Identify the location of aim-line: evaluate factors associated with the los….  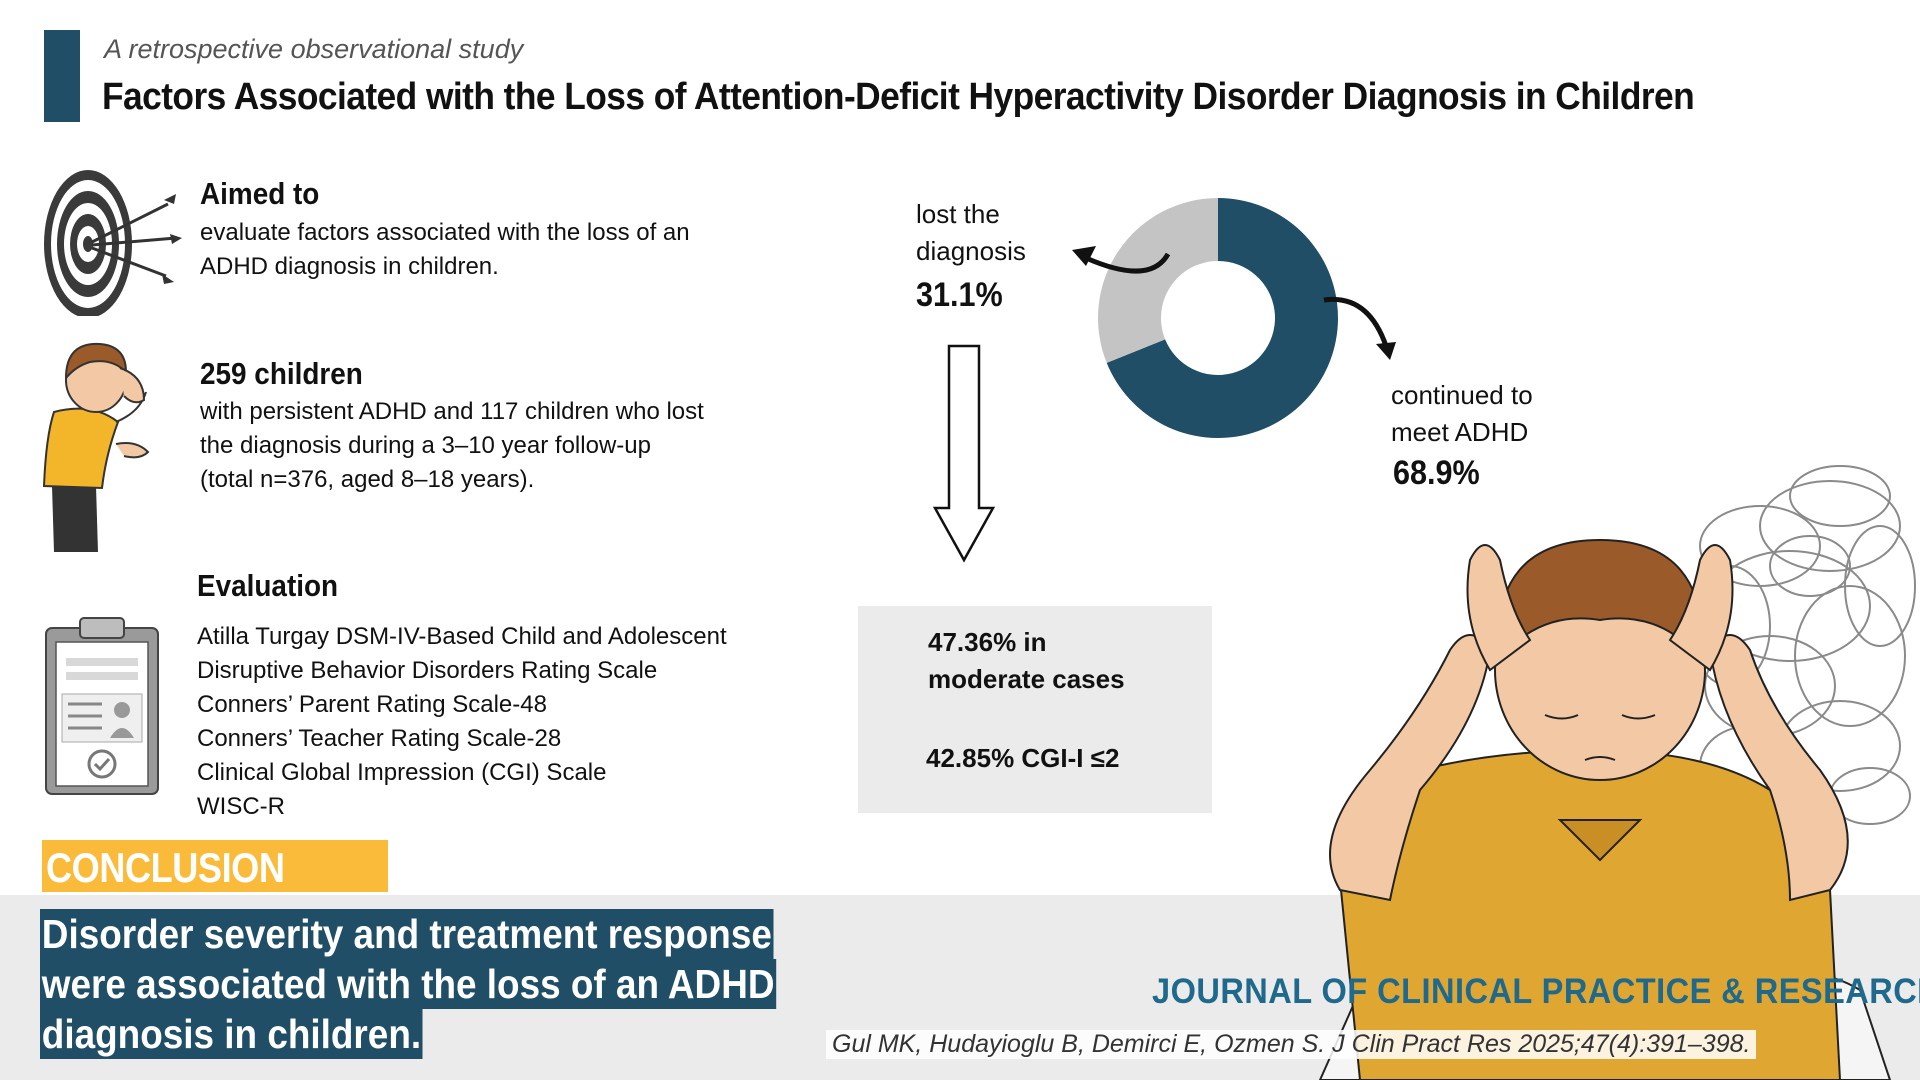
(445, 232).